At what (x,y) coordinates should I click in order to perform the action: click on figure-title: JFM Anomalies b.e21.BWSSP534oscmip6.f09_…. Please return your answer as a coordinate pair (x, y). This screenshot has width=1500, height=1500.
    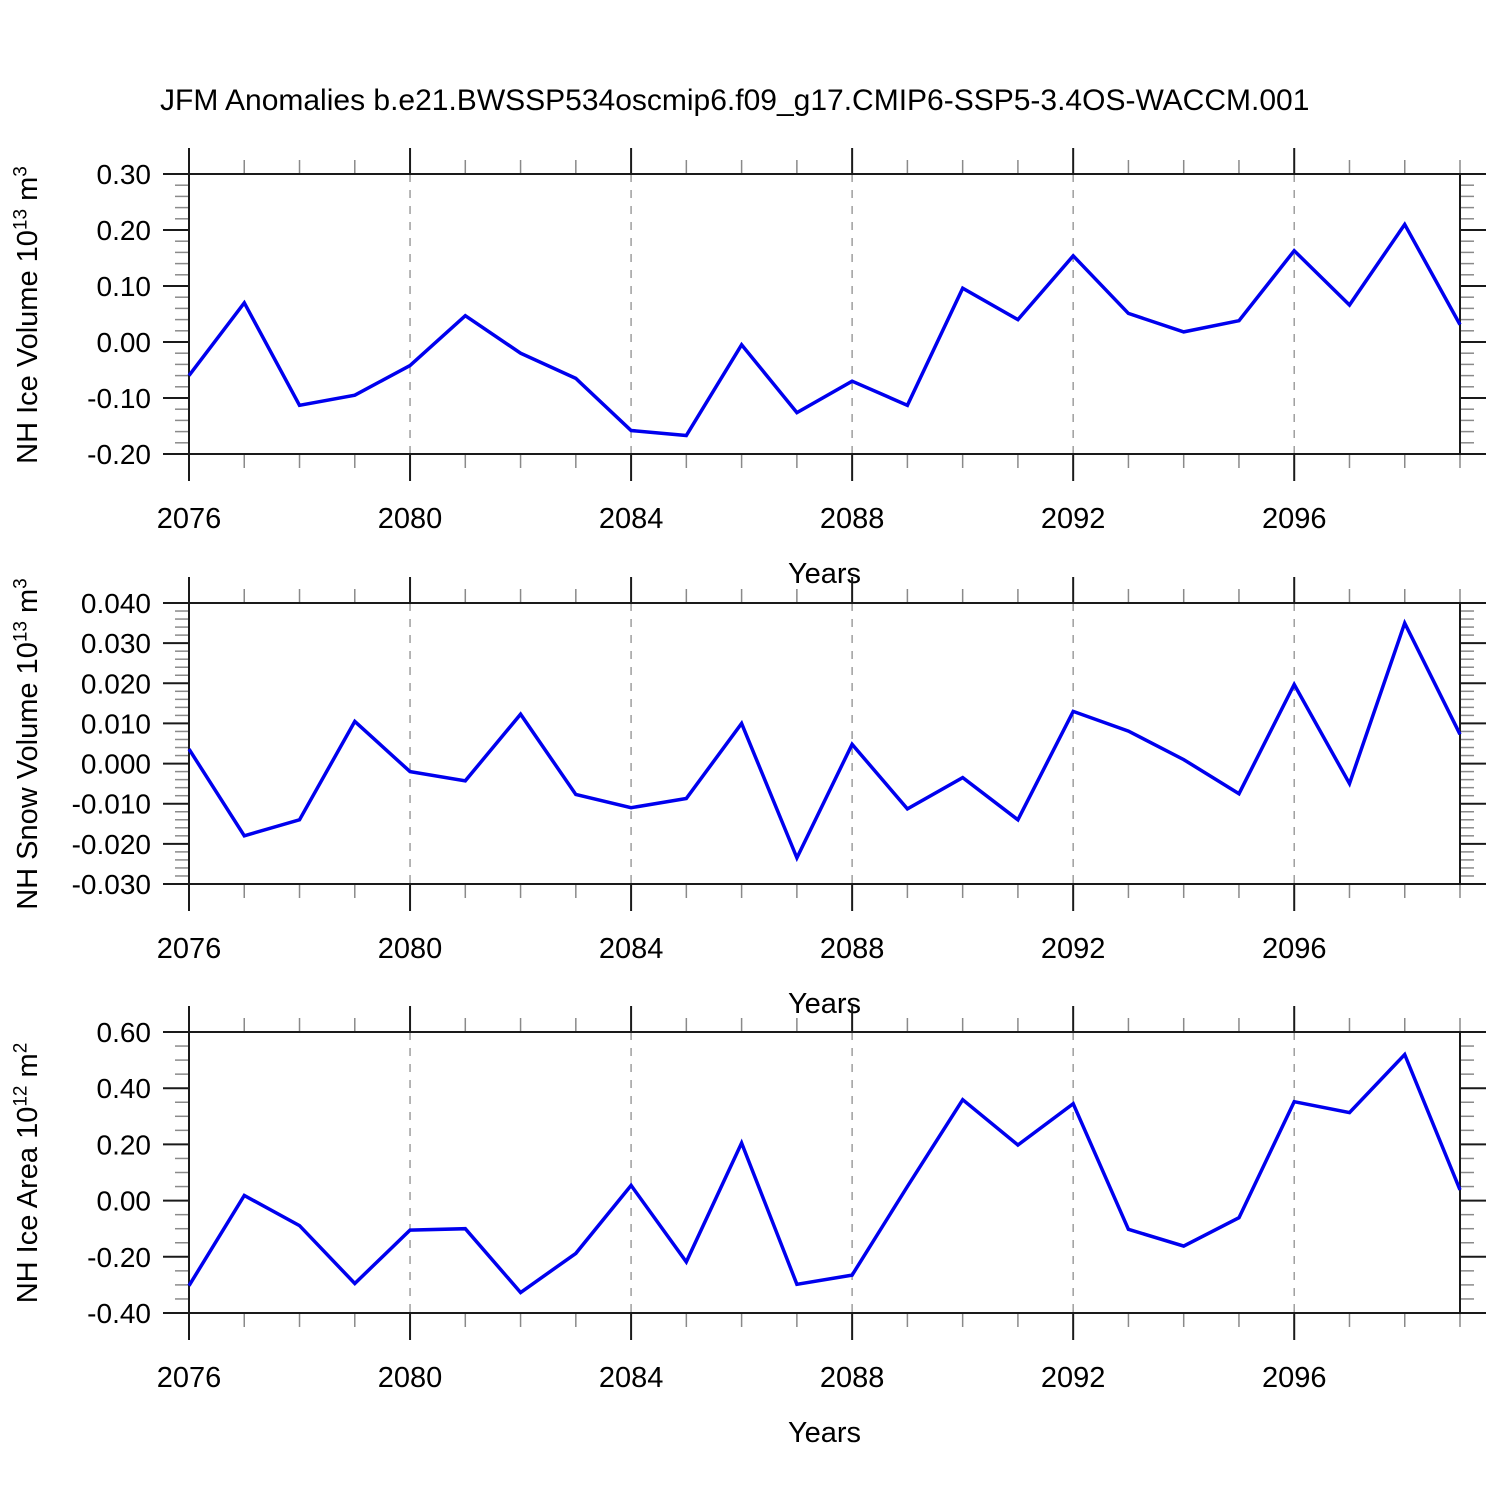
    Looking at the image, I should click on (735, 100).